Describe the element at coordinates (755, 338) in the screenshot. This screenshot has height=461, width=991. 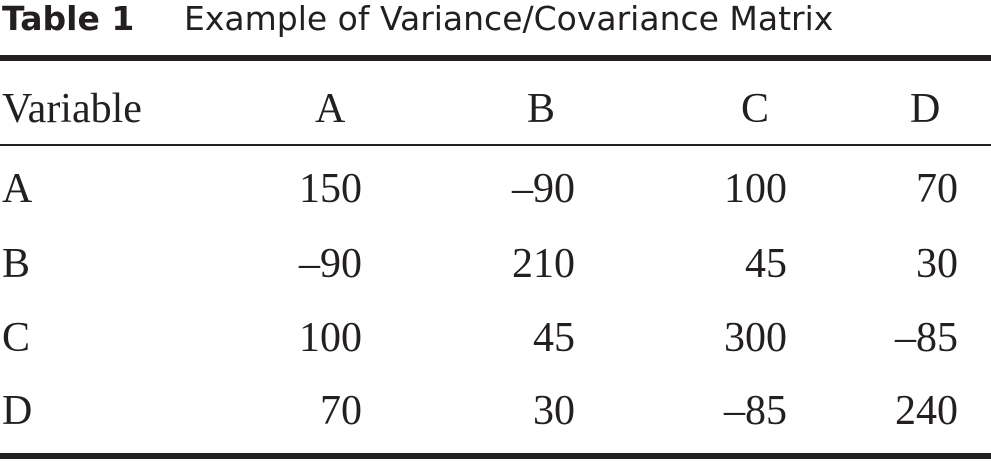
I see `cell-value: 300` at that location.